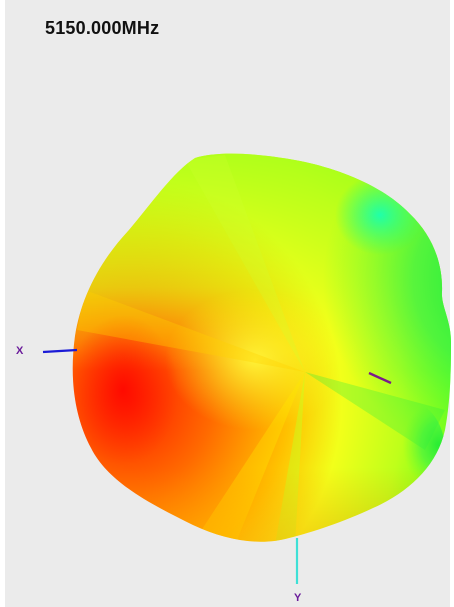  Describe the element at coordinates (298, 598) in the screenshot. I see `y-axis-label: Y` at that location.